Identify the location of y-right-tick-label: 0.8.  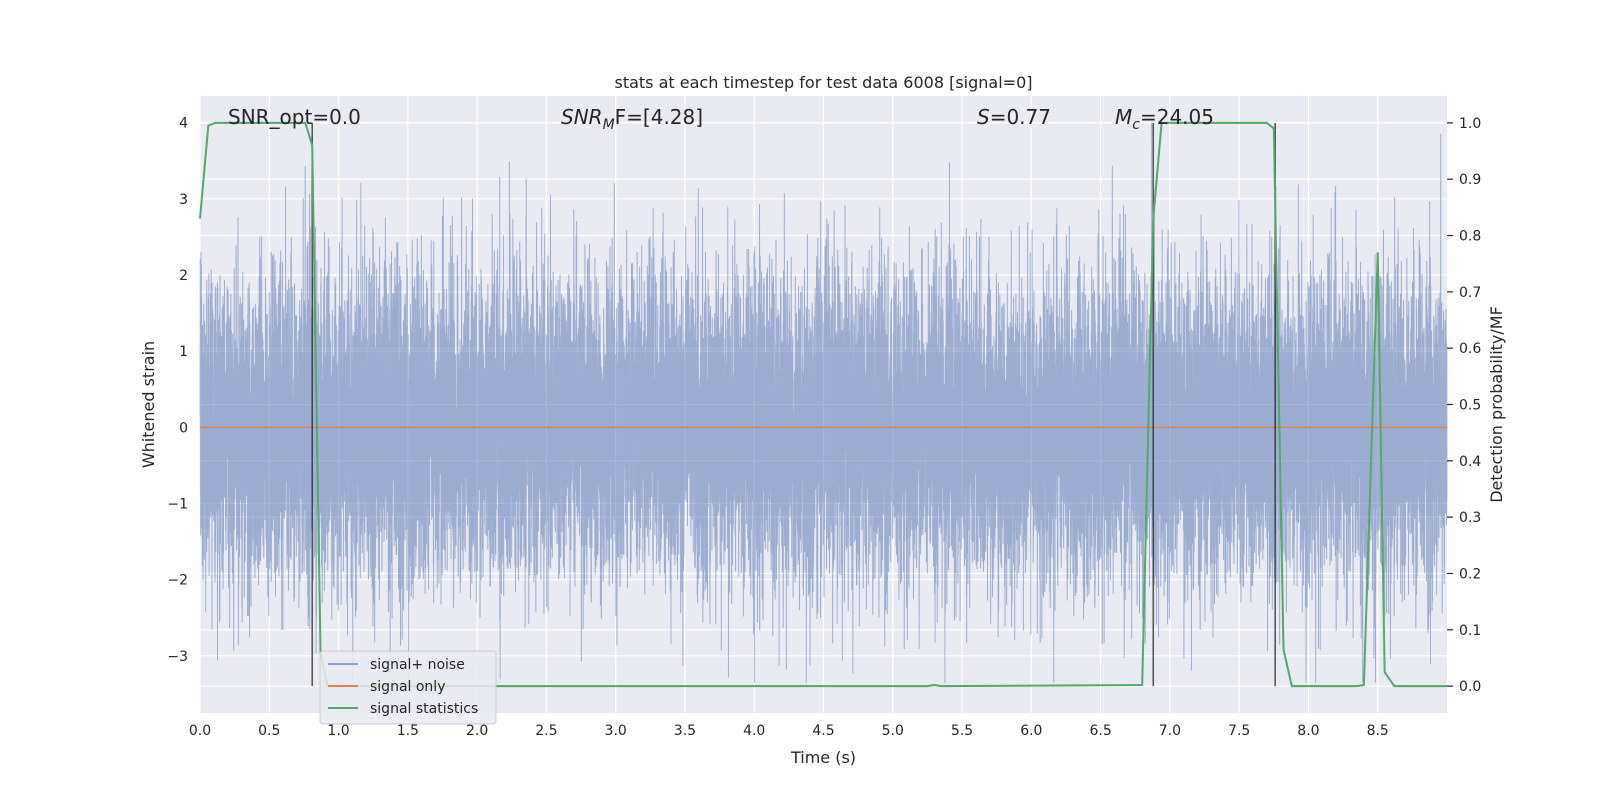
(1470, 237).